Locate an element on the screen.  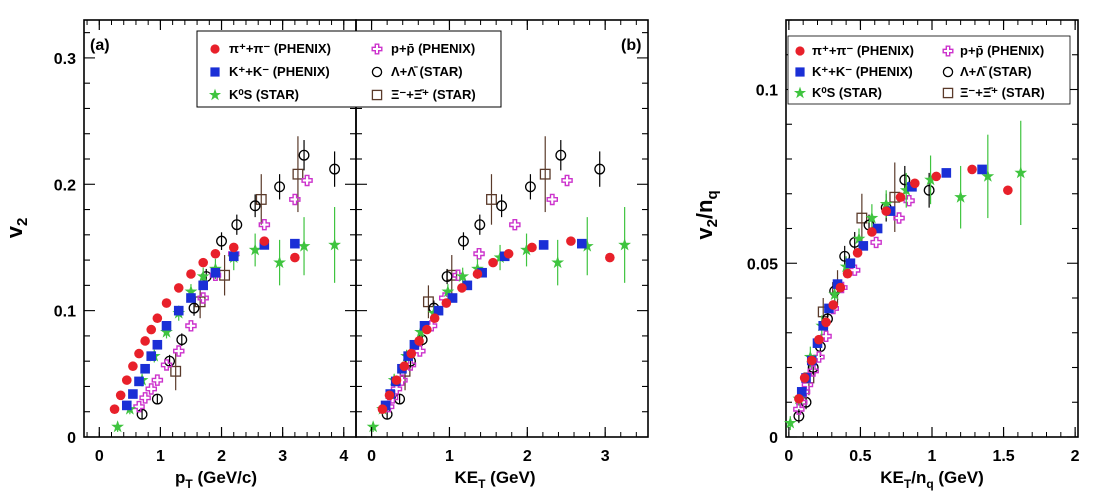
x-axis-title-b-sub: T is located at coordinates (482, 484).